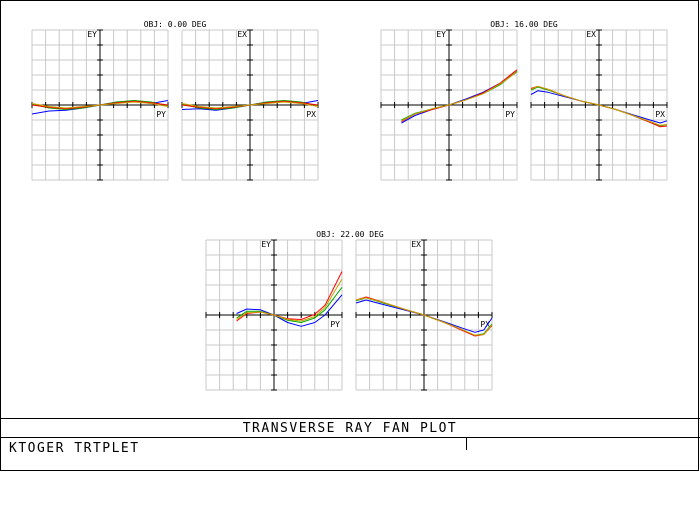 This screenshot has width=700, height=529. Describe the element at coordinates (524, 100) in the screenshot. I see `field-group-1: OBJ: 16.00 DEG EY PY EX PX` at that location.